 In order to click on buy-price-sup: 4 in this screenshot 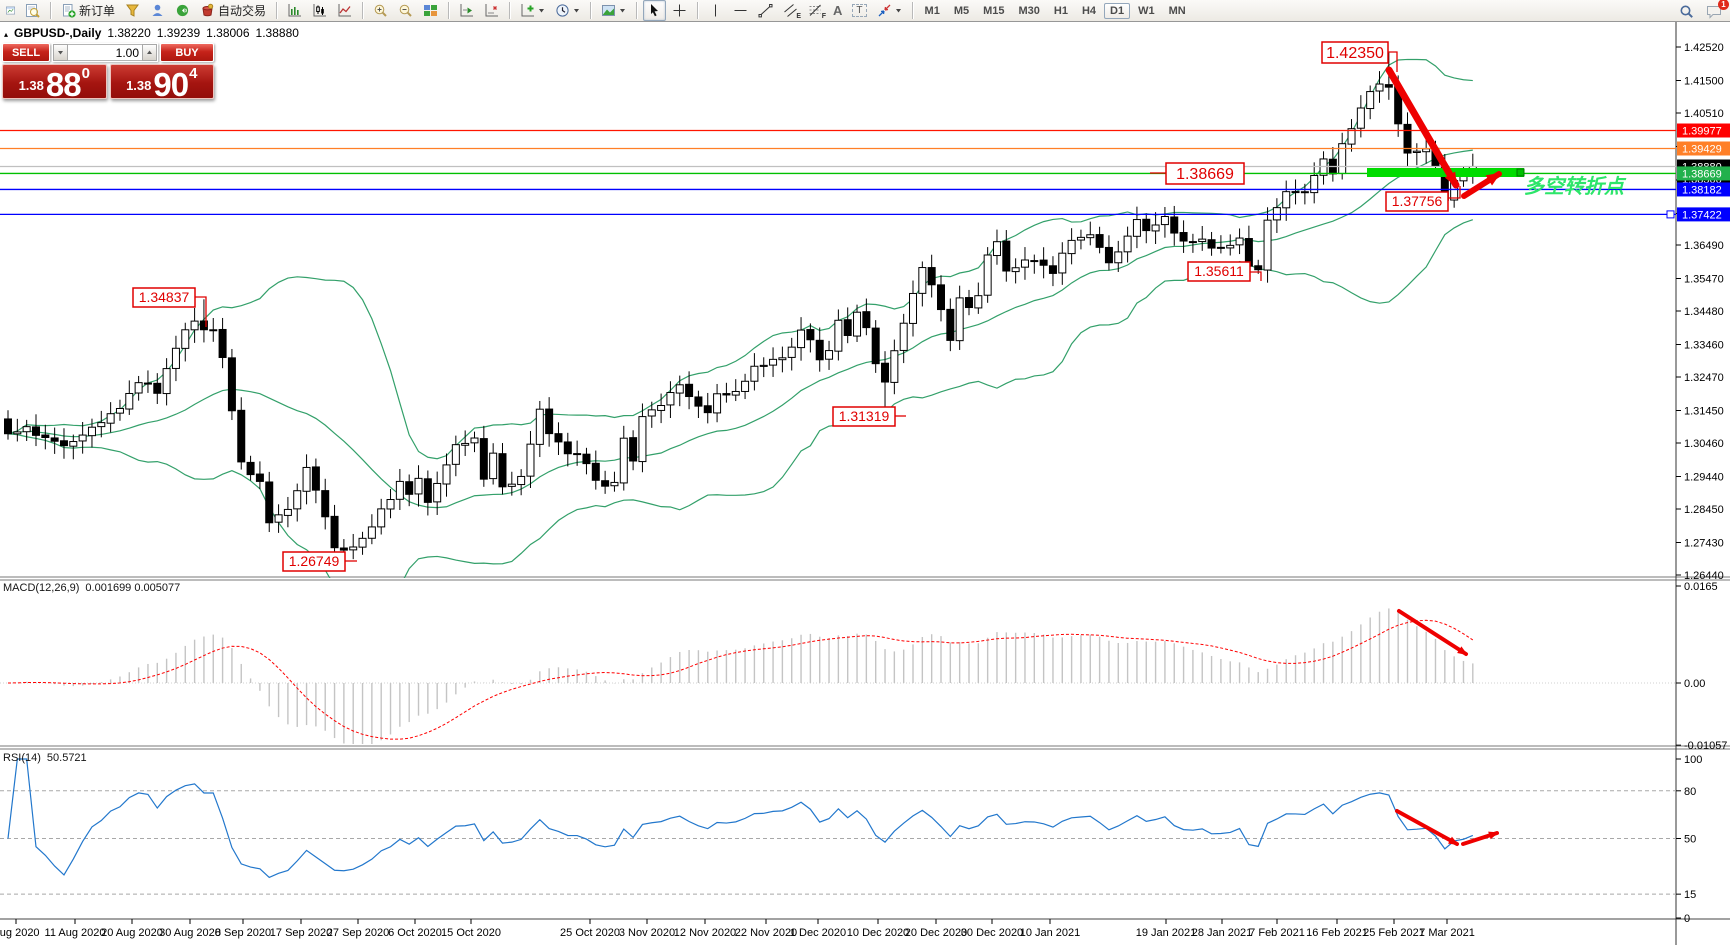, I will do `click(193, 73)`.